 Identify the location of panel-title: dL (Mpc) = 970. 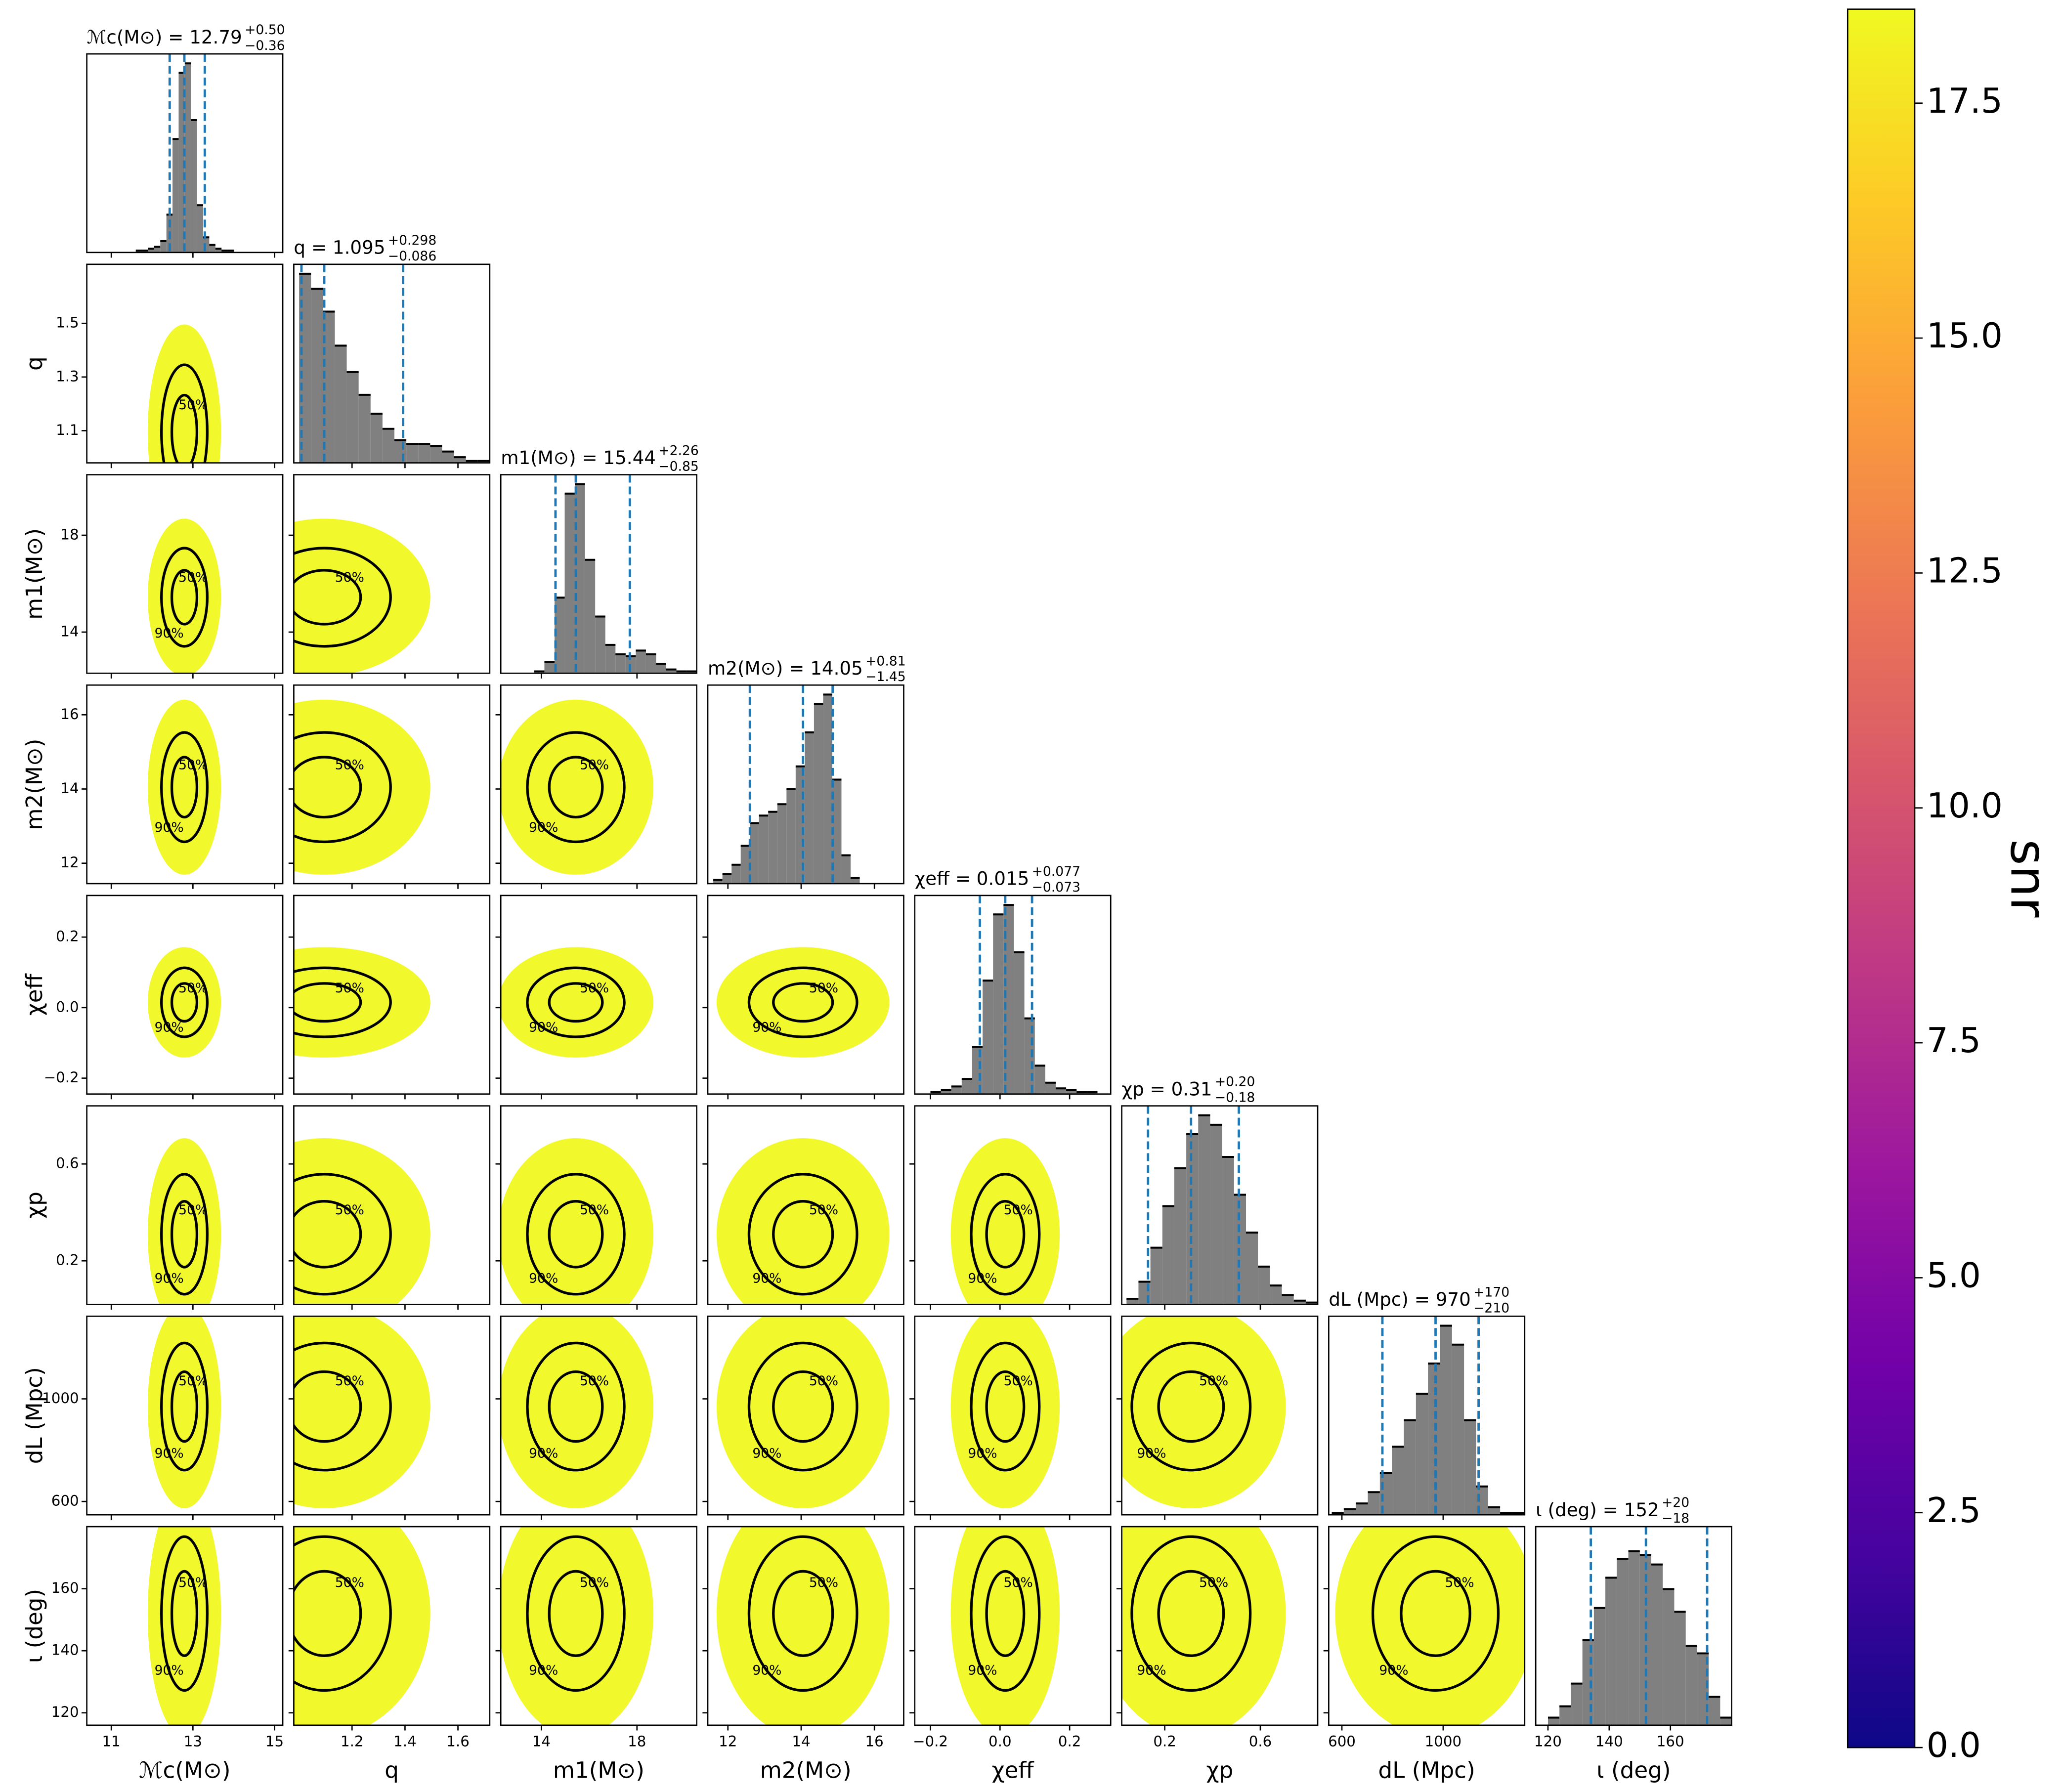
(1400, 1299).